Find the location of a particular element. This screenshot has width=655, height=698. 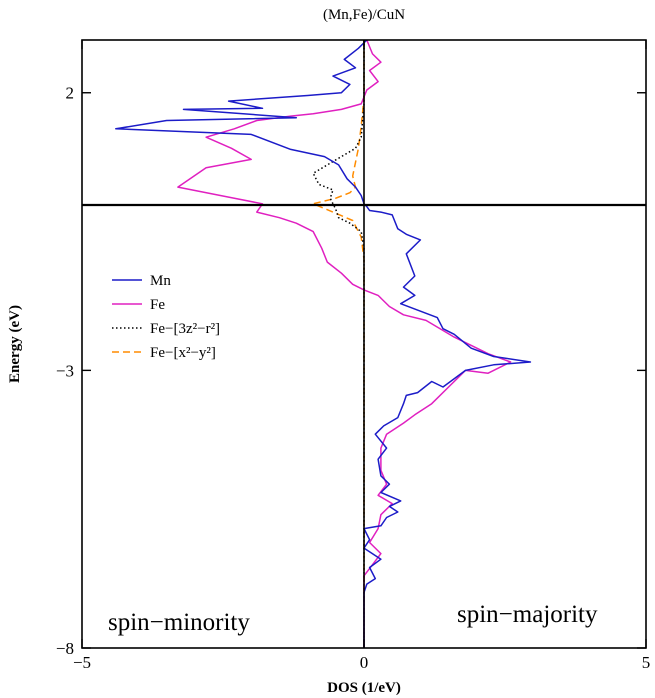

chart-title: (Mn,Fe)/CuN is located at coordinates (364, 15).